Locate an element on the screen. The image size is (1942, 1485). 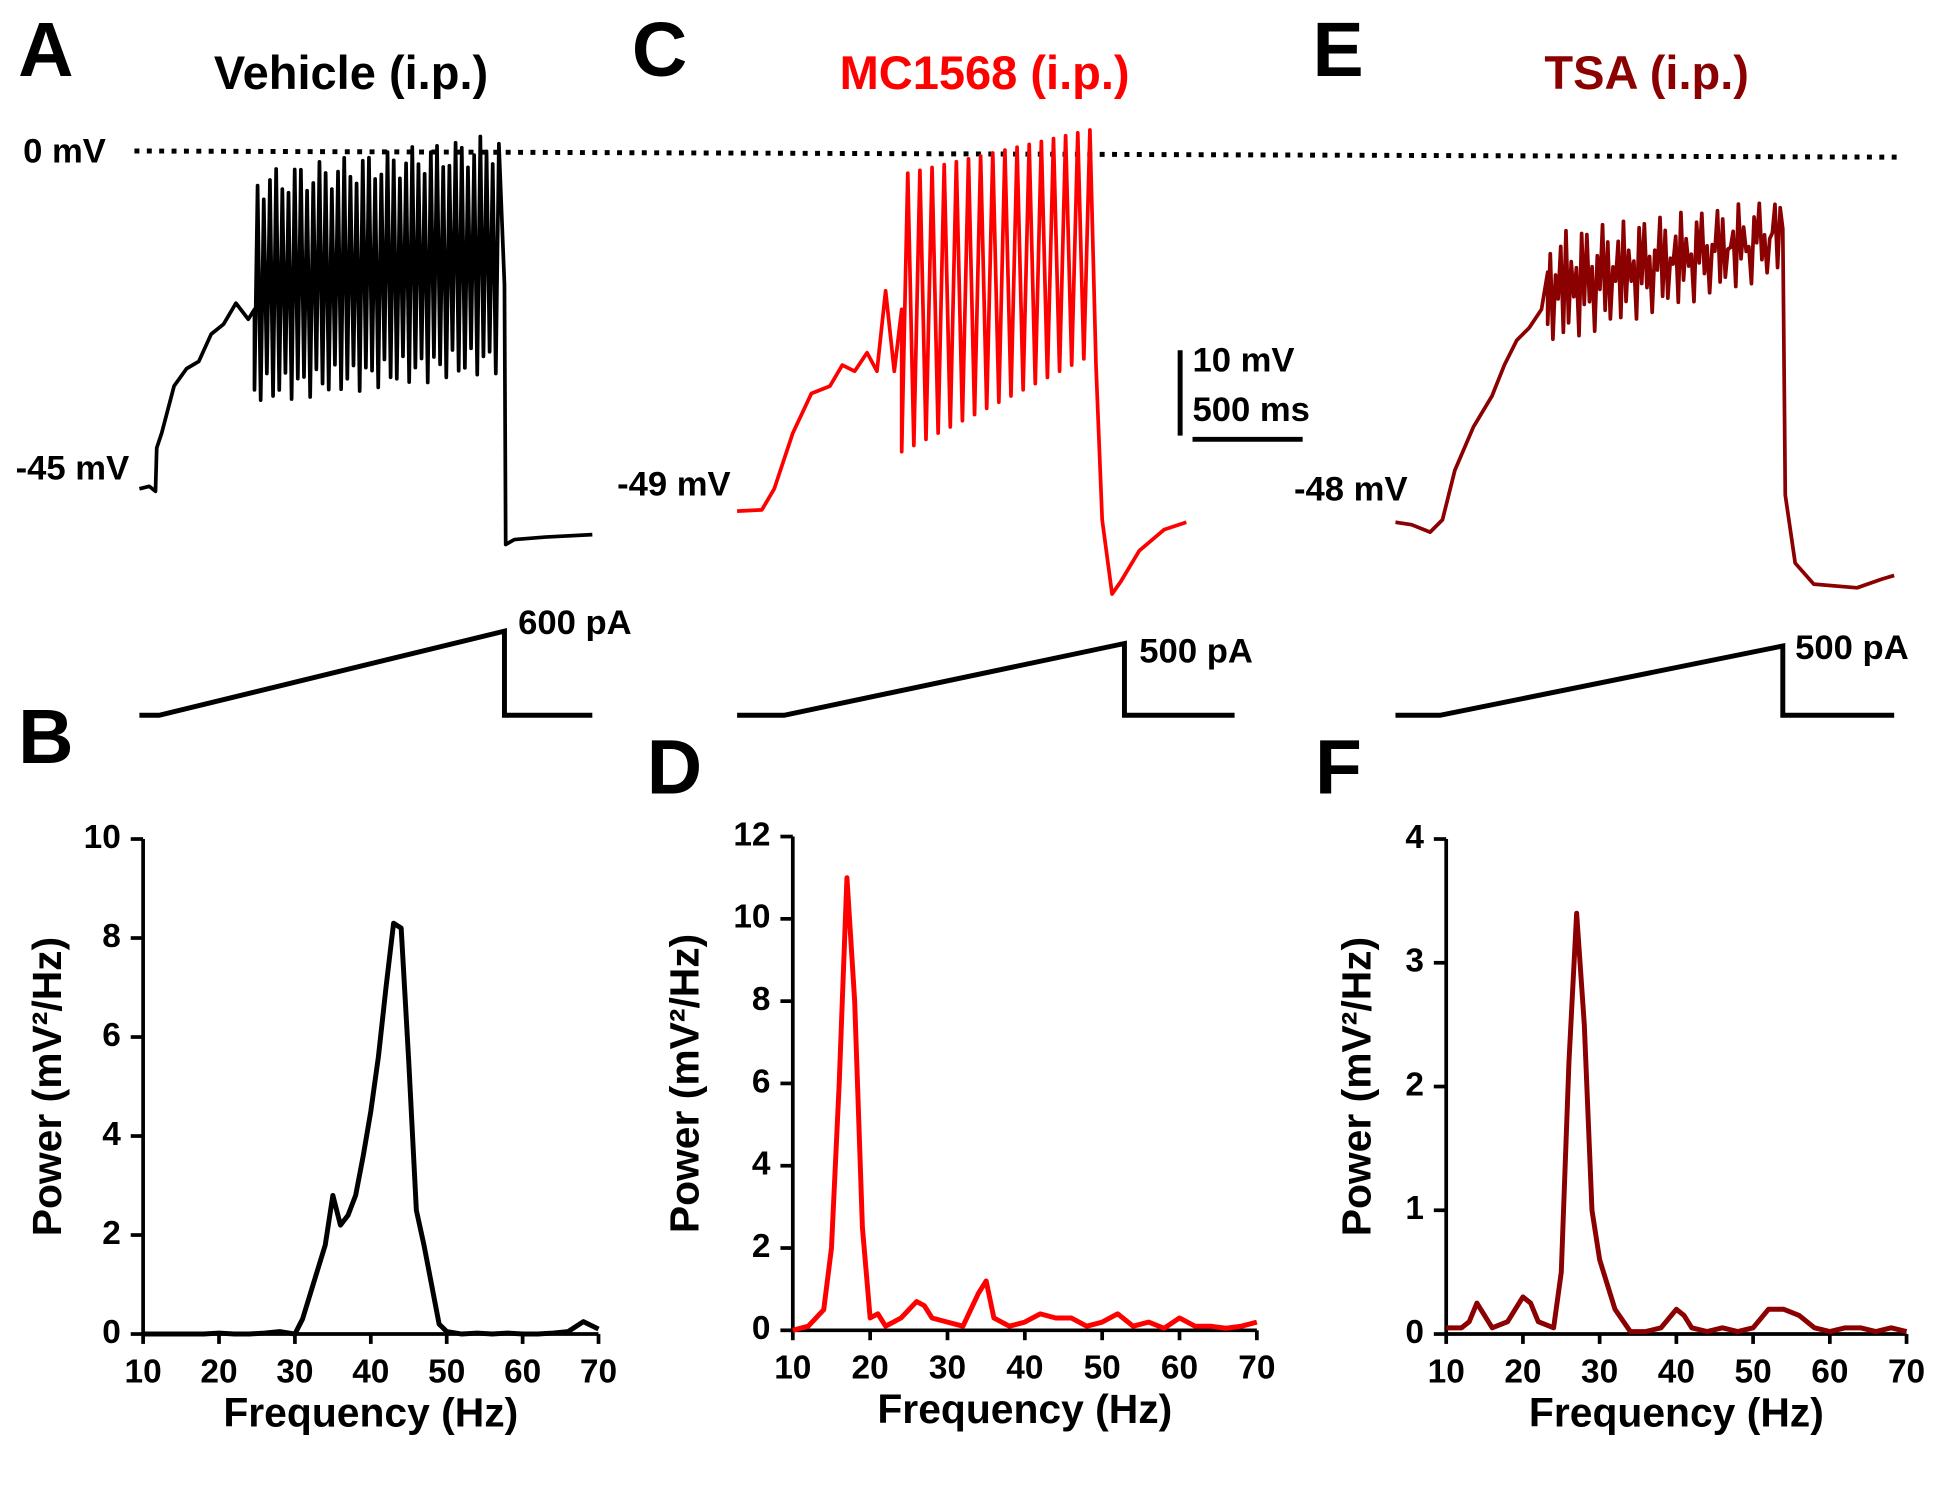
zero-label: 0 mV is located at coordinates (64, 152).